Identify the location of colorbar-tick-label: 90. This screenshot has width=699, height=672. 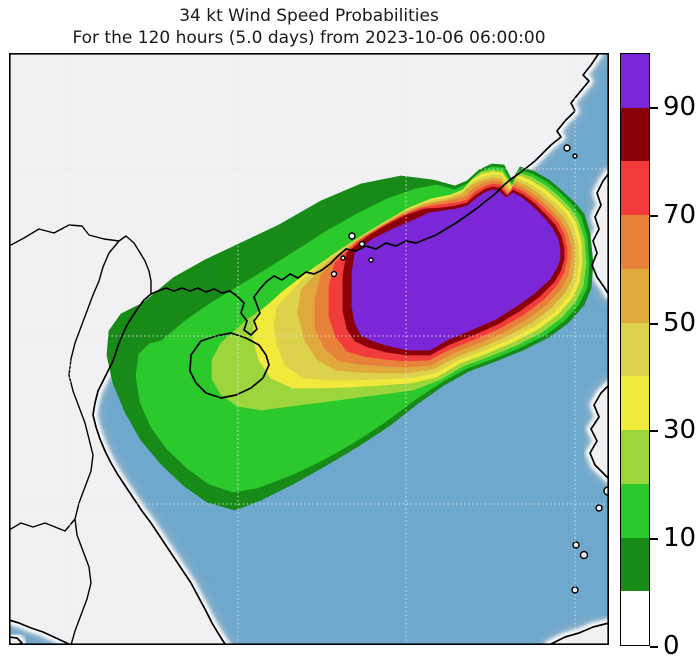
(680, 106).